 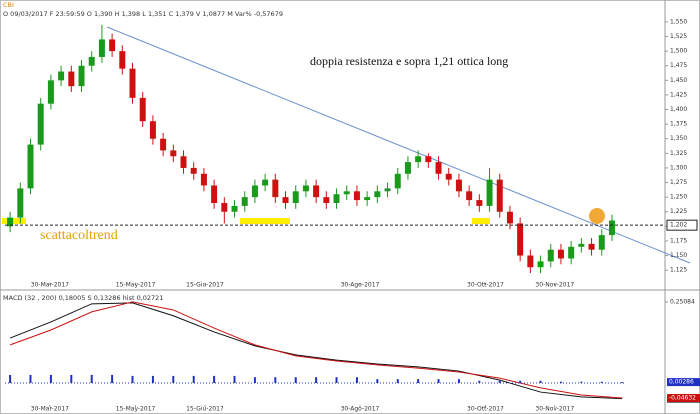 I want to click on end-label: -0,04632, so click(x=682, y=397).